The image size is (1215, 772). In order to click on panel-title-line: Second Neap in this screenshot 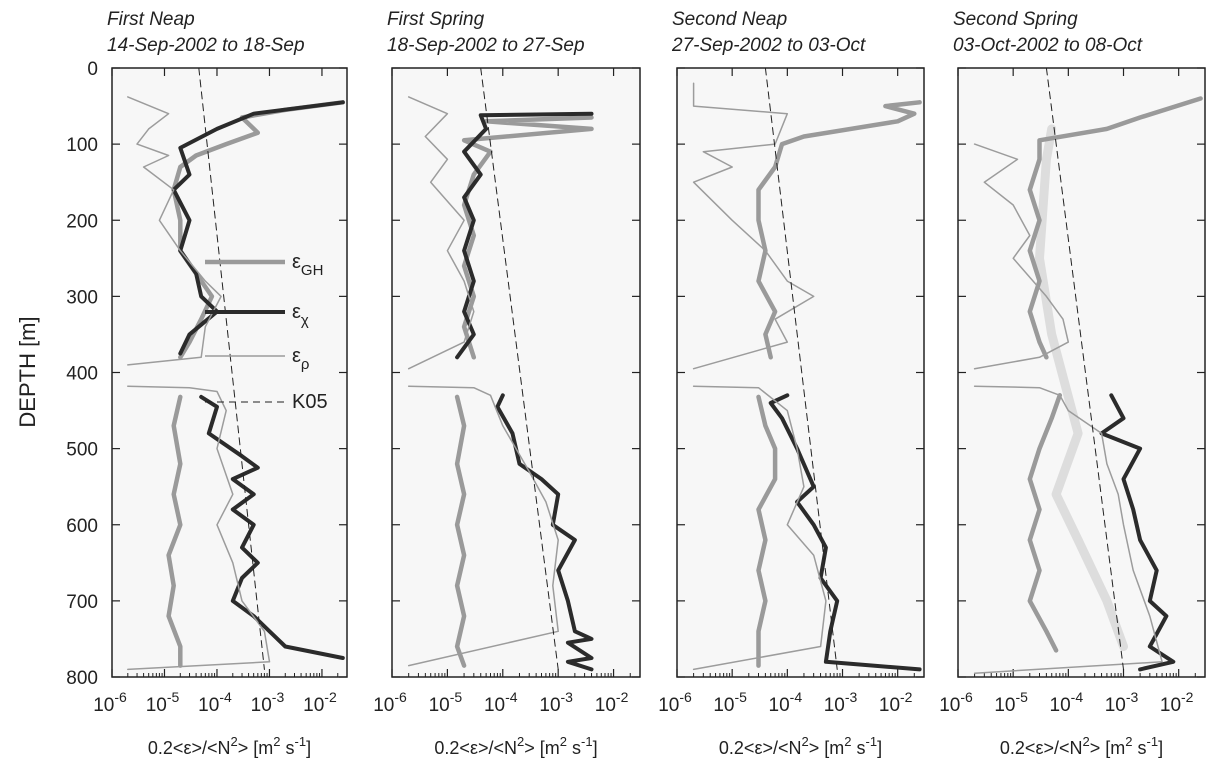, I will do `click(729, 19)`.